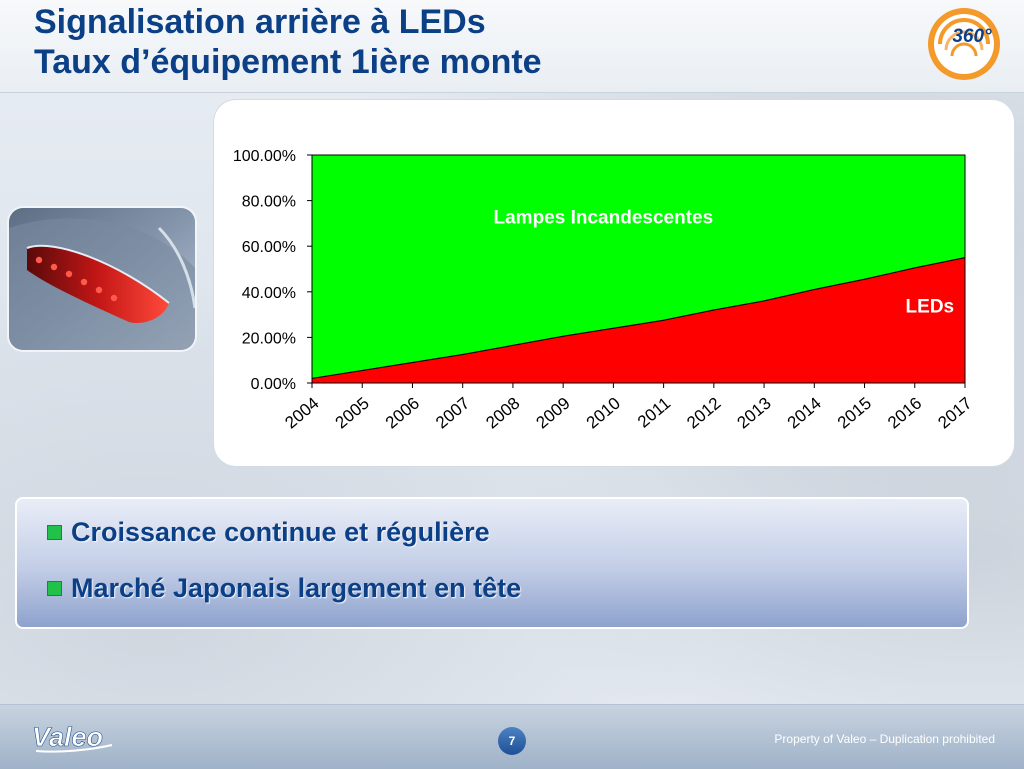 The height and width of the screenshot is (769, 1024). Describe the element at coordinates (854, 413) in the screenshot. I see `x-tick-label: 2015` at that location.